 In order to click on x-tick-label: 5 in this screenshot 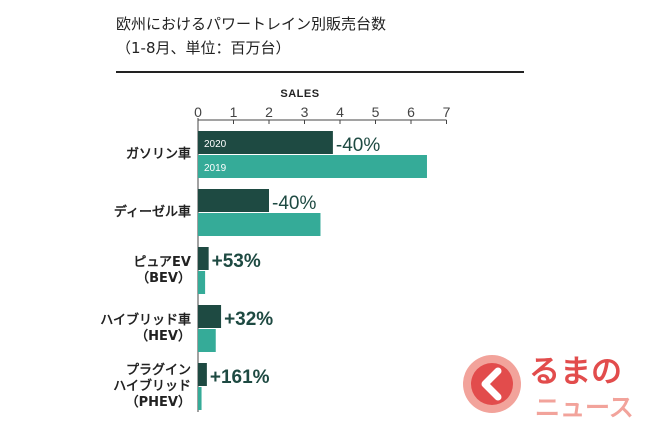, I will do `click(376, 112)`.